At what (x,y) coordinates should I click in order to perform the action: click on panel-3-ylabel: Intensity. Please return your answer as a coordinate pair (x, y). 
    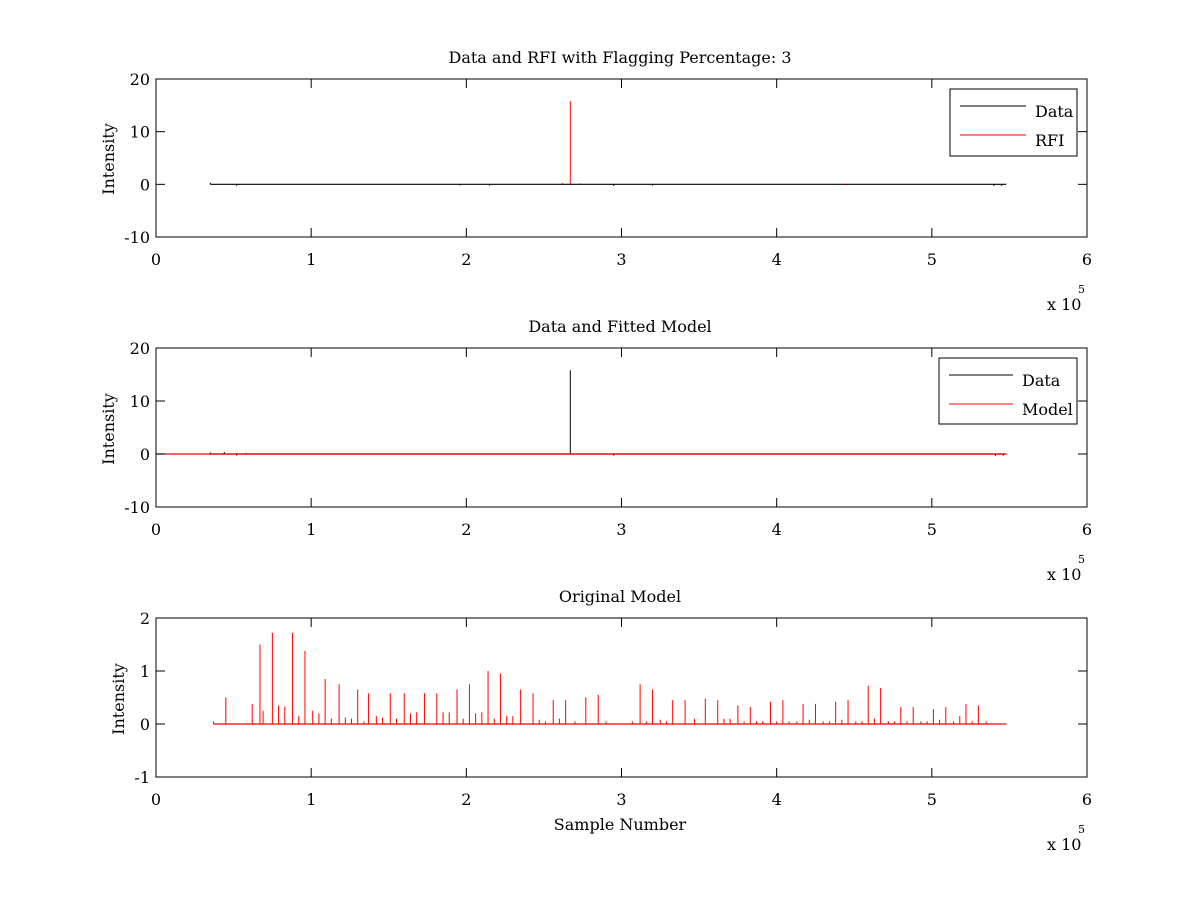
    Looking at the image, I should click on (118, 699).